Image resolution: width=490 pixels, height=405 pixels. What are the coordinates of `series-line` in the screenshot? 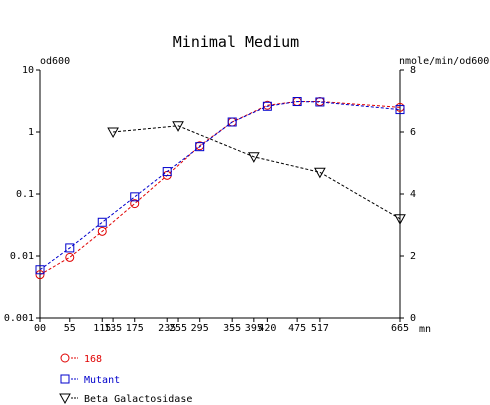 It's located at (257, 172).